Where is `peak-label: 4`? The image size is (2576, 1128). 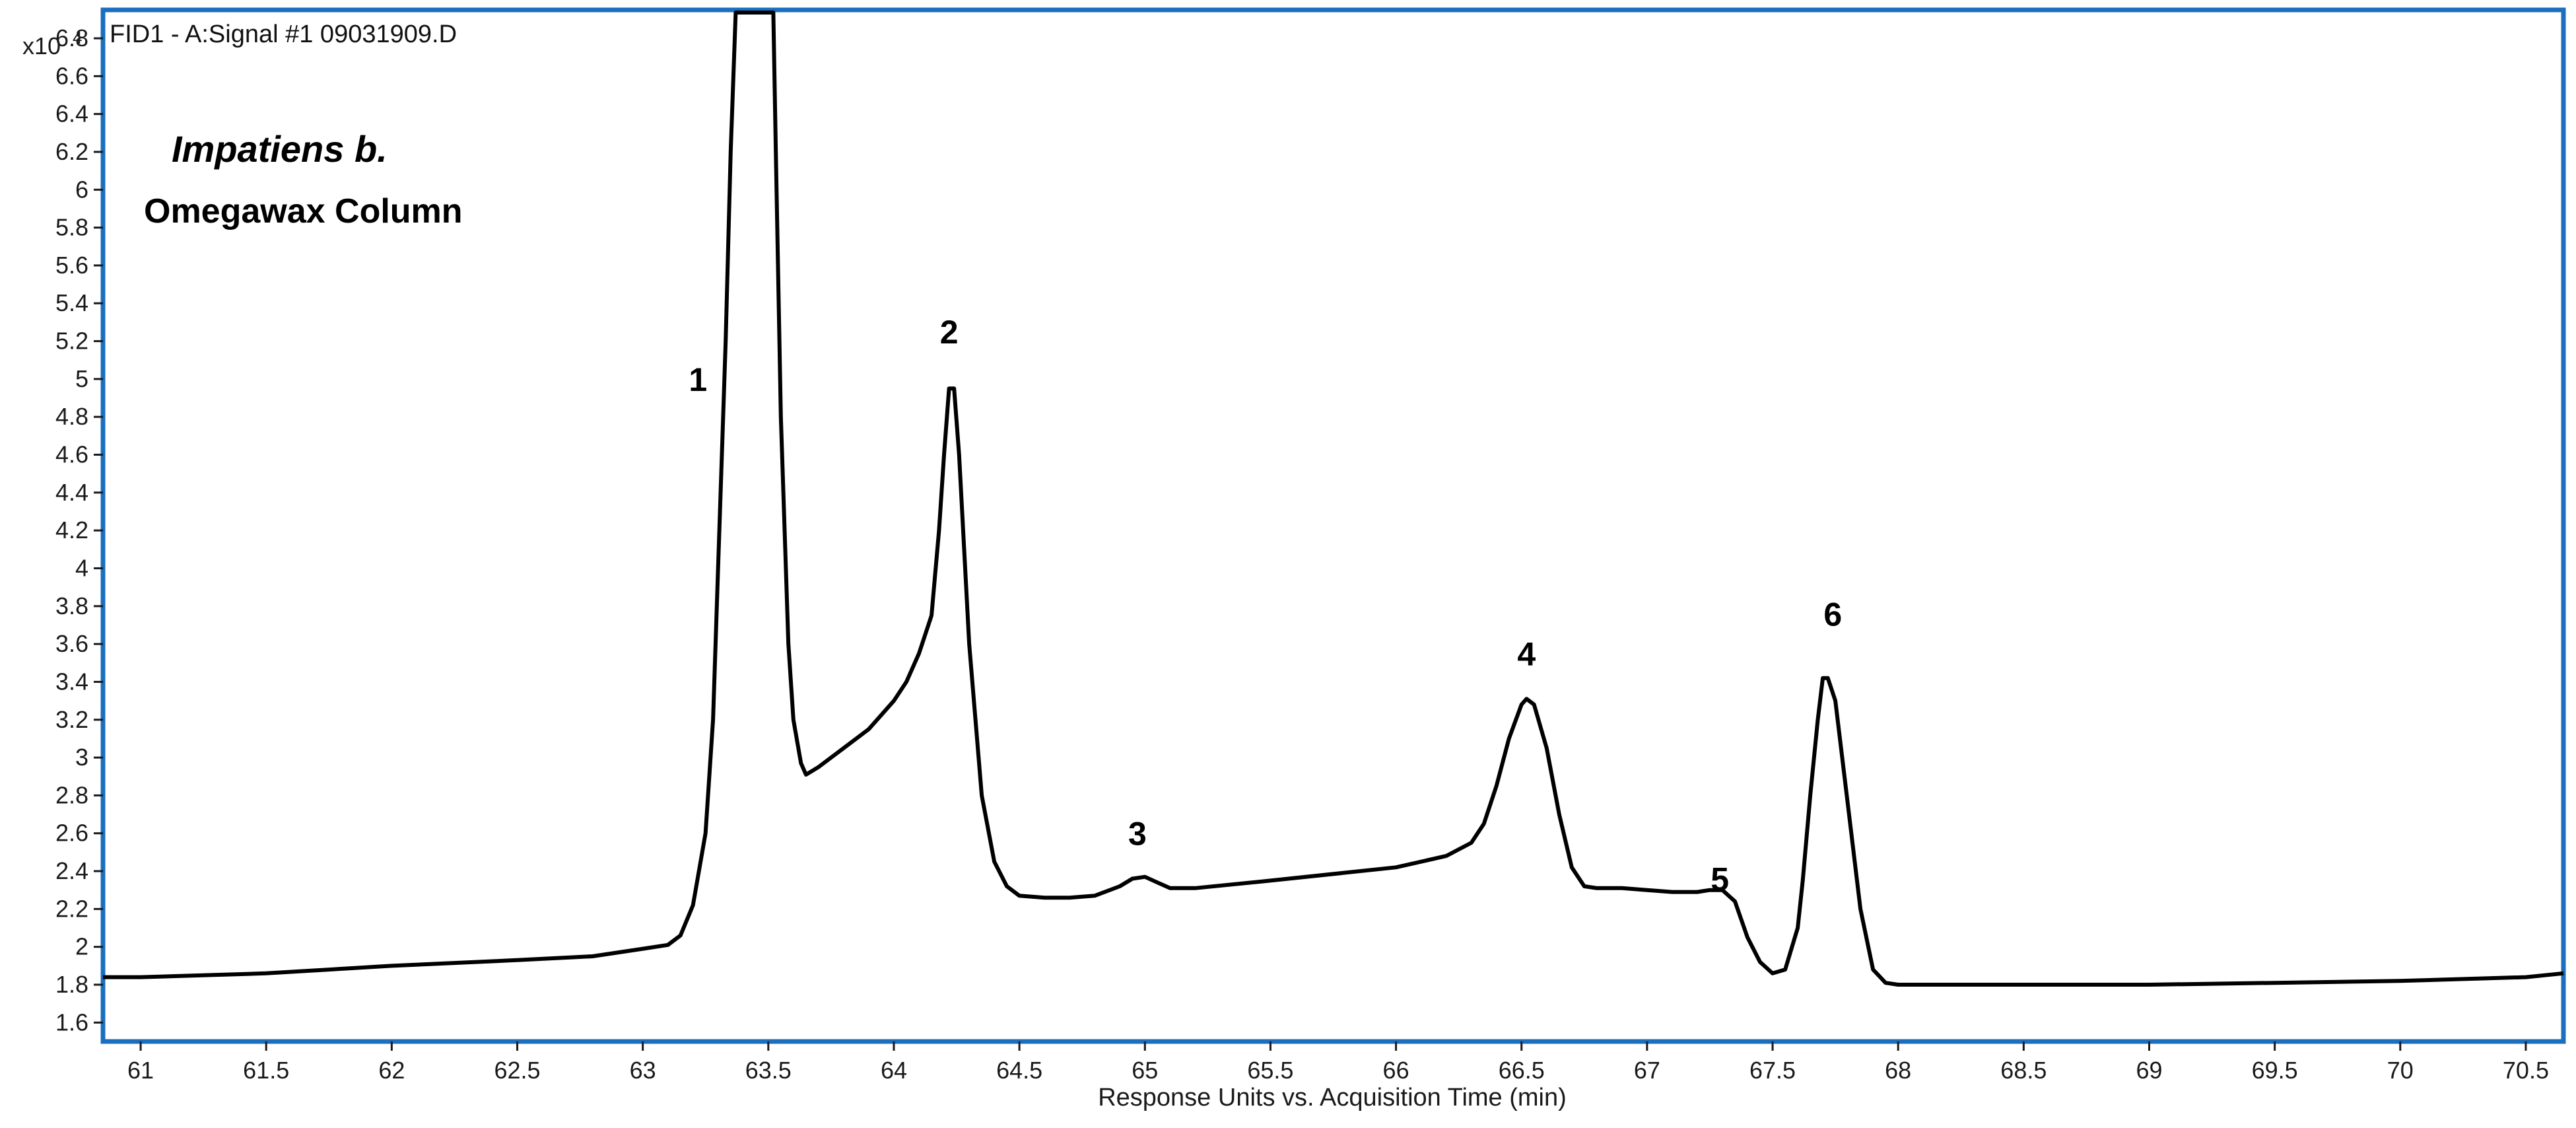 peak-label: 4 is located at coordinates (1527, 653).